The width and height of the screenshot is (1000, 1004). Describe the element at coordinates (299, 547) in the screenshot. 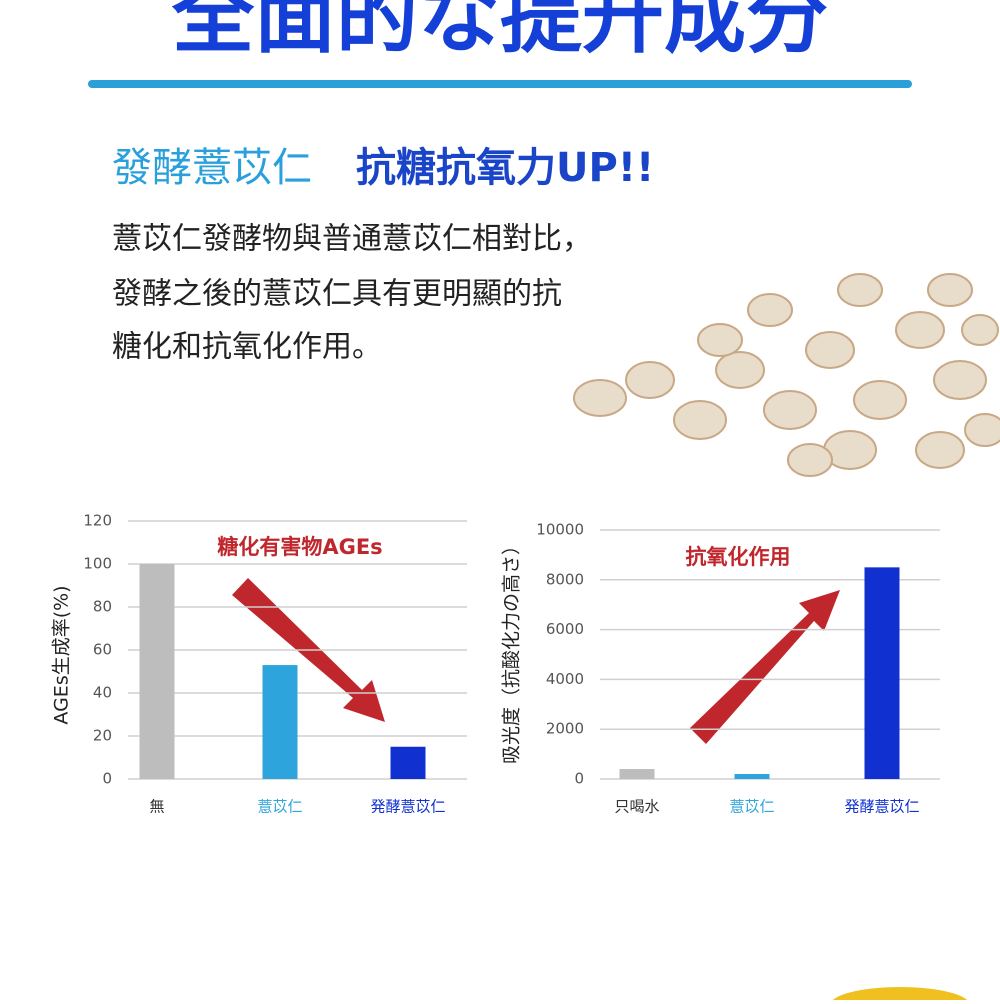

I see `chart-annotation: 糖化有害物AGEs` at that location.